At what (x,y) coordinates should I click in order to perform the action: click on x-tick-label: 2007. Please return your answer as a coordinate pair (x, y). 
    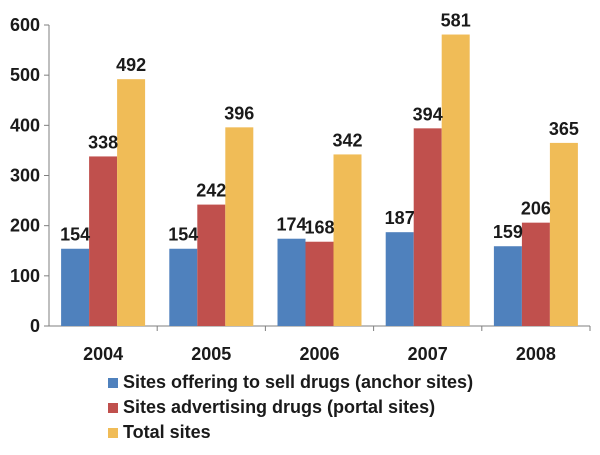
    Looking at the image, I should click on (428, 354).